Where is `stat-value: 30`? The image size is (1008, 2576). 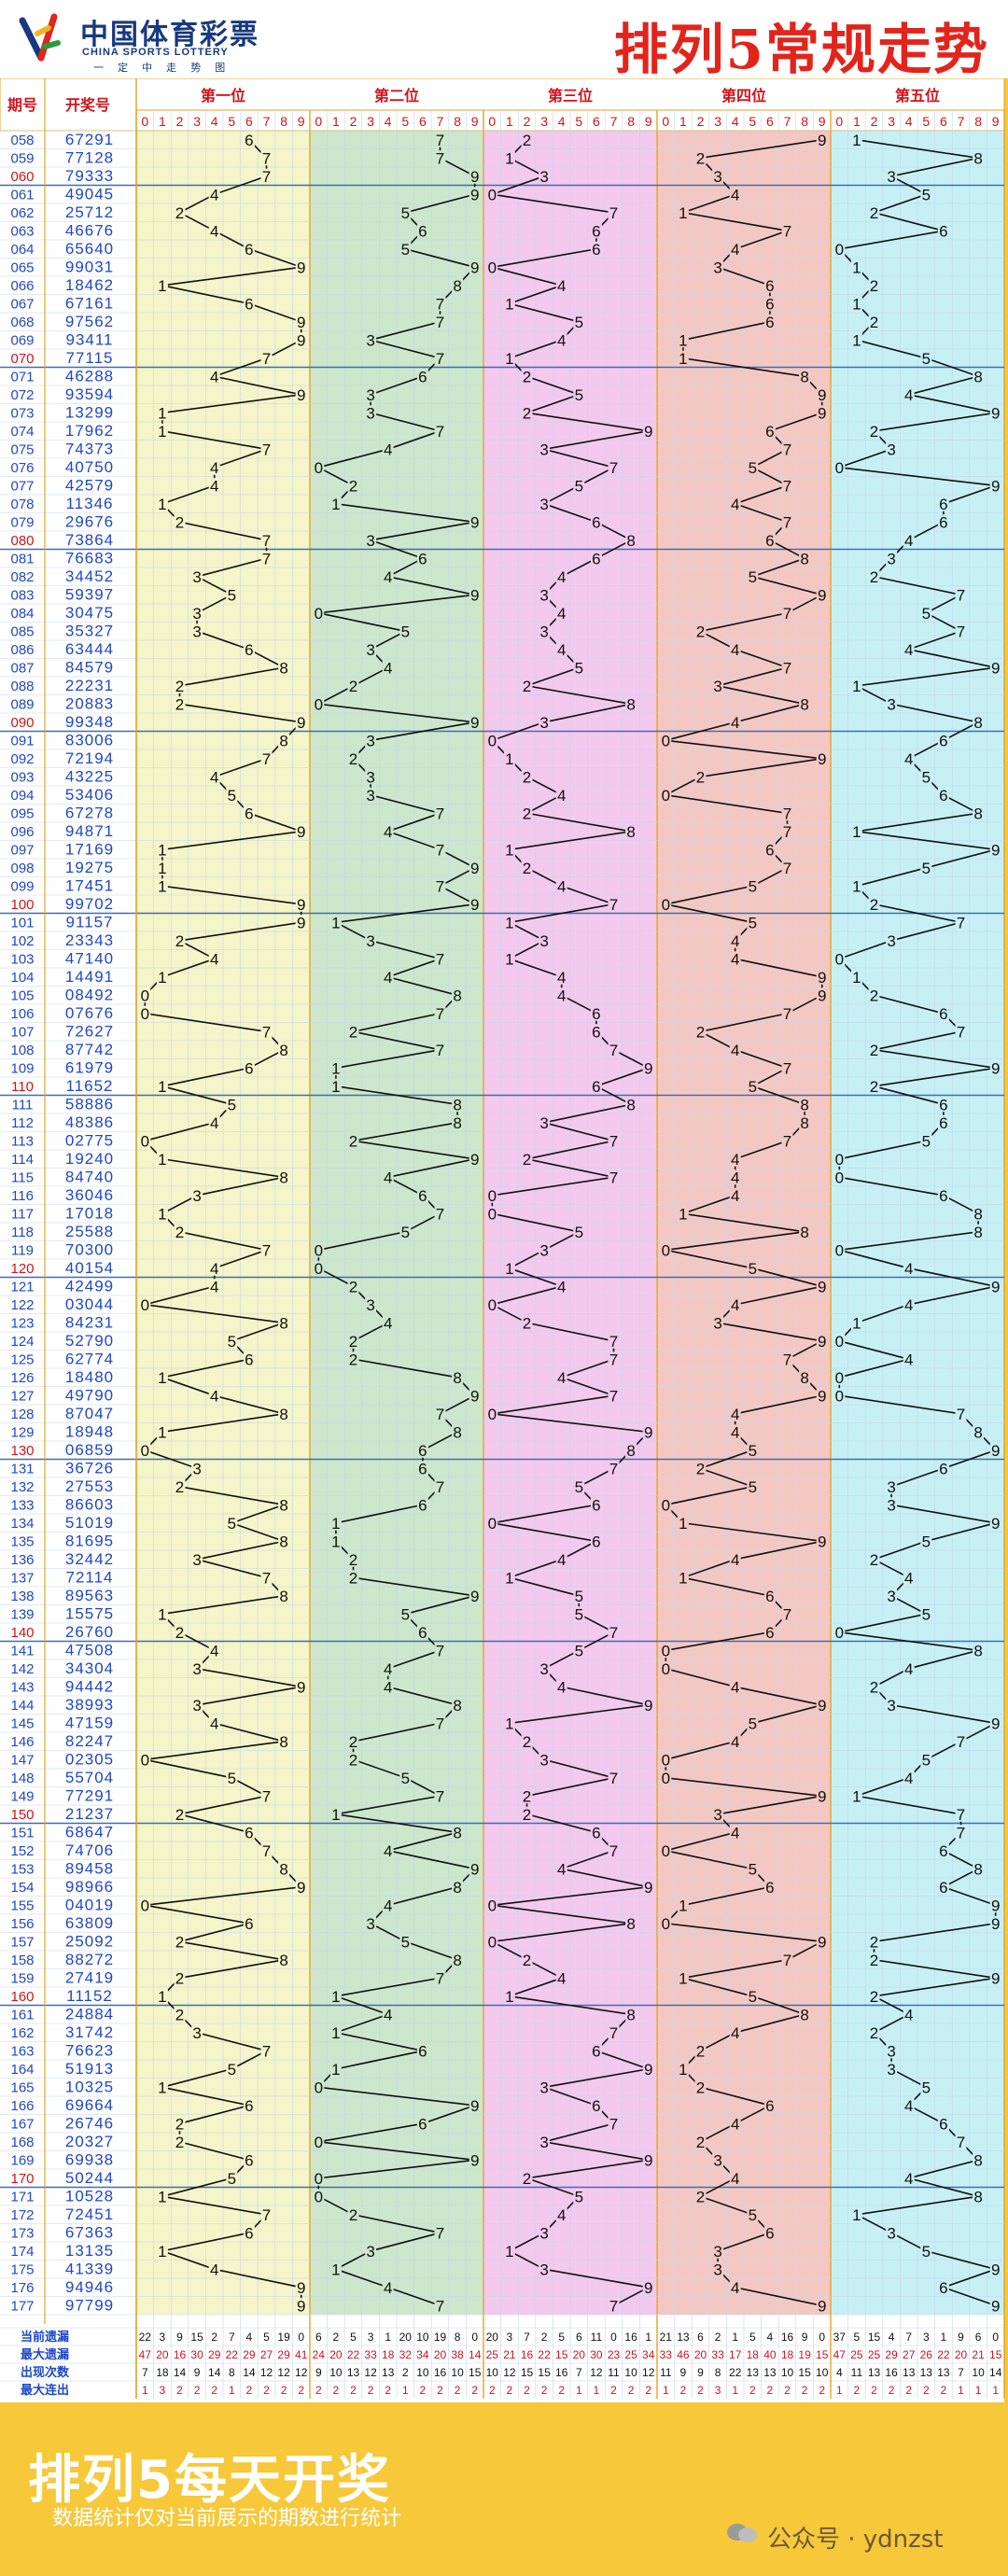 stat-value: 30 is located at coordinates (196, 2354).